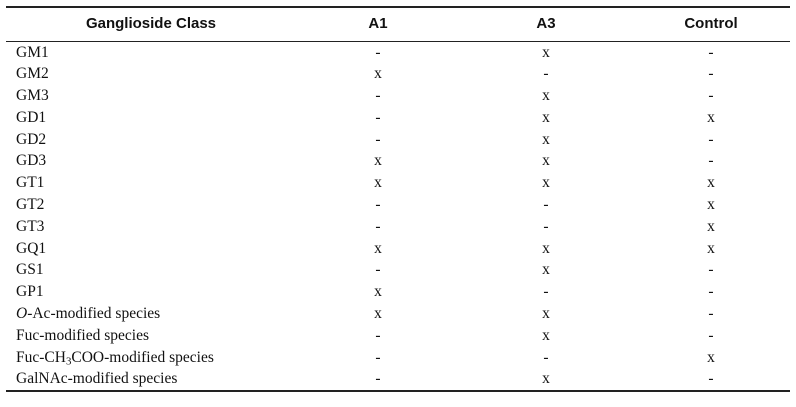  Describe the element at coordinates (22, 314) in the screenshot. I see `class-name-italic-prefix: O` at that location.